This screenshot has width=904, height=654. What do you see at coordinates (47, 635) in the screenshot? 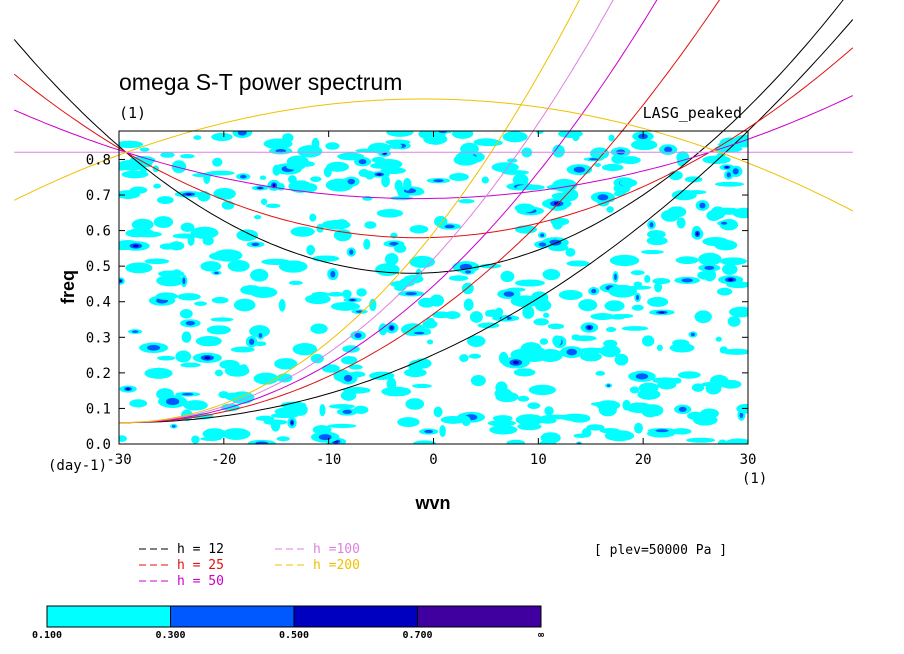
I see `colorbar-level-label: 0.100` at bounding box center [47, 635].